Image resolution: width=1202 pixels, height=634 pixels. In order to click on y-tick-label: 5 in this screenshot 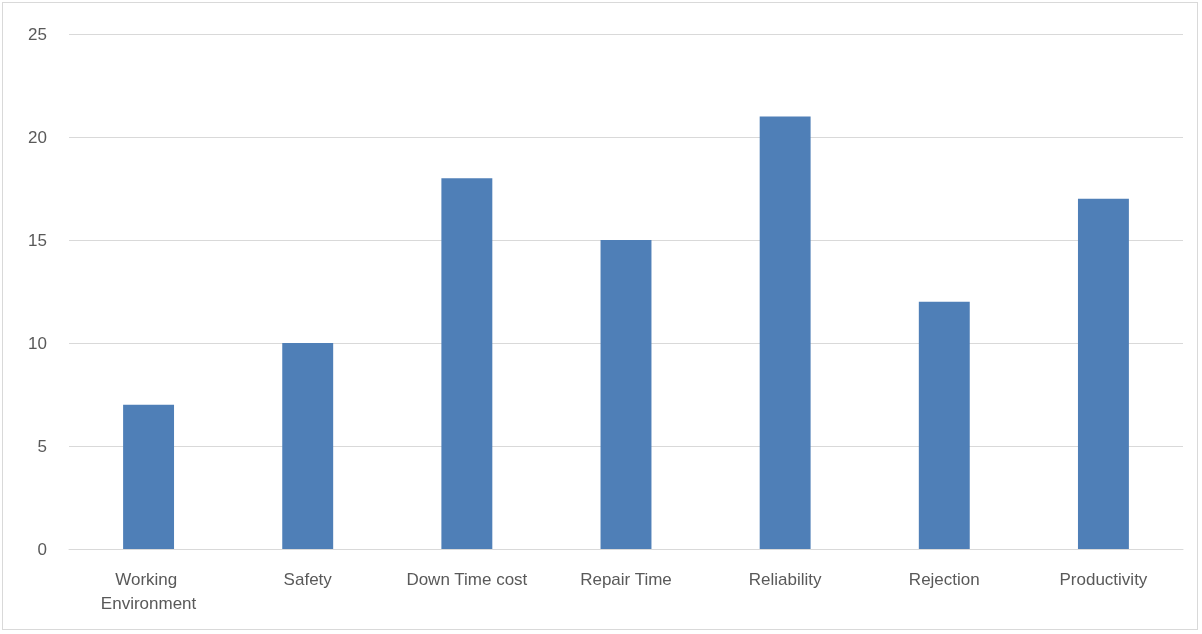, I will do `click(42, 446)`.